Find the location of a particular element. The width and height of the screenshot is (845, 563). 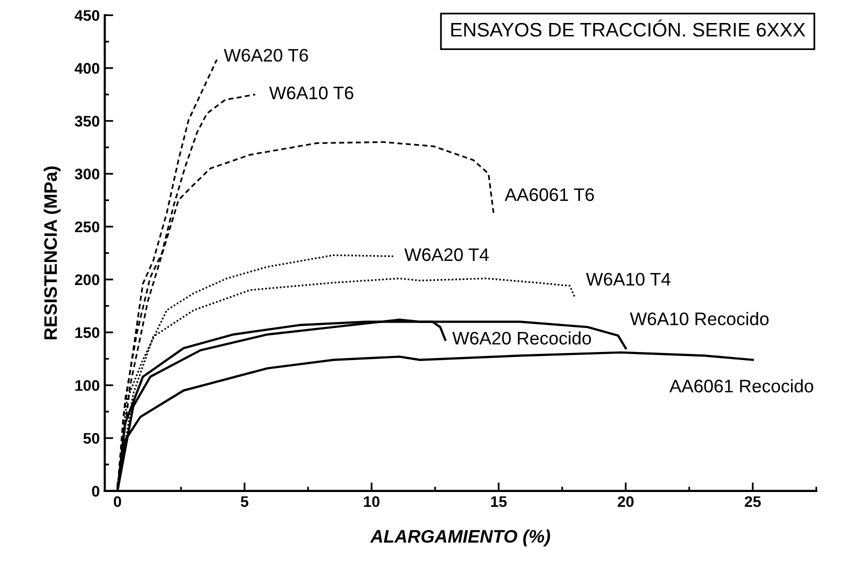

series-label: AA6061 Recocido is located at coordinates (741, 385).